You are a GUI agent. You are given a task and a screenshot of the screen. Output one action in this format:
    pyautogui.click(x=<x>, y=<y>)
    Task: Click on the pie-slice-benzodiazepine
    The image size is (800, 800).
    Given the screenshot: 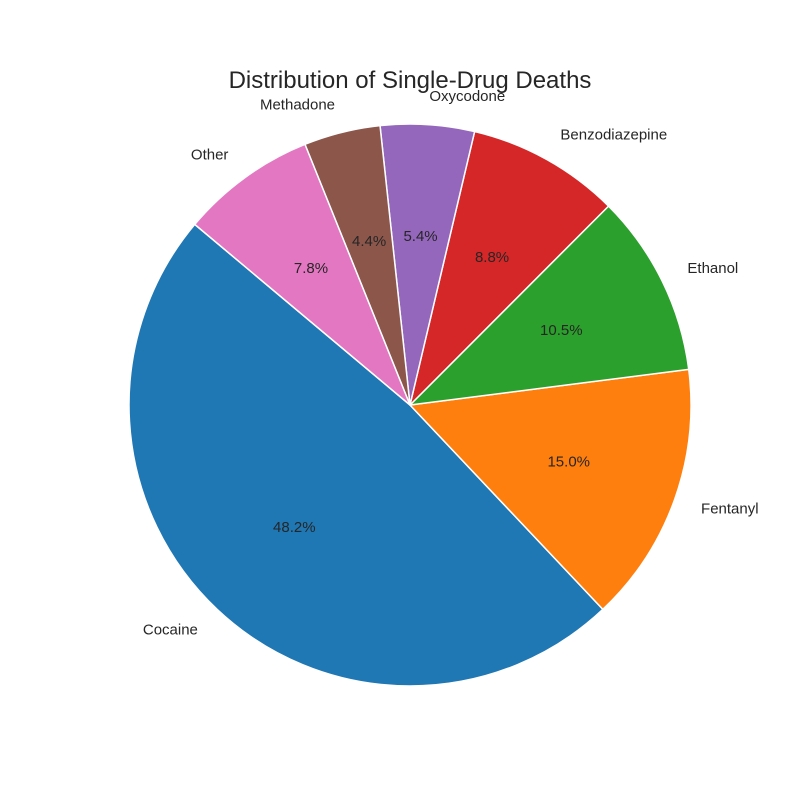 What is the action you would take?
    pyautogui.click(x=509, y=268)
    